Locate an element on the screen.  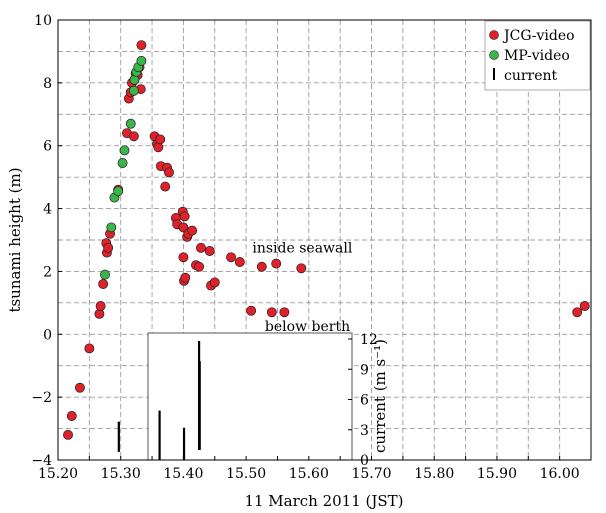
y-tick-label: 10 is located at coordinates (43, 21).